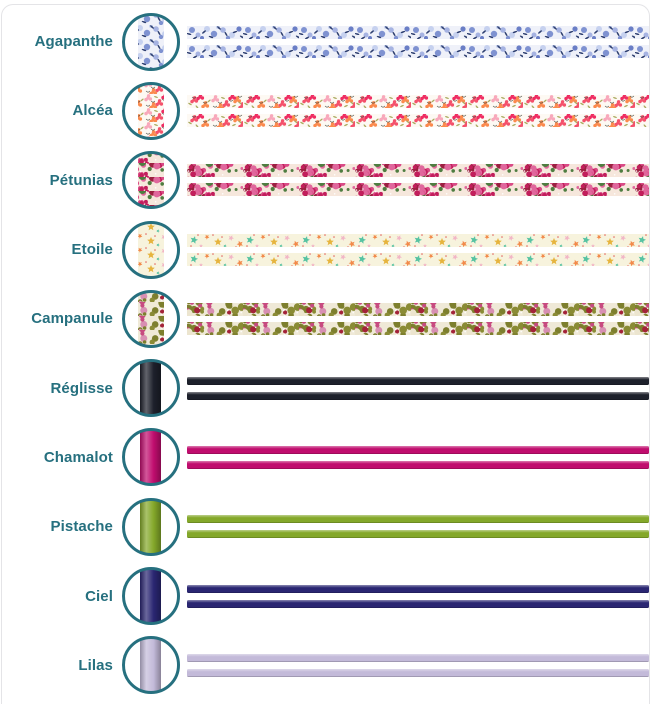 Image resolution: width=657 pixels, height=704 pixels. Describe the element at coordinates (81, 388) in the screenshot. I see `swatch-label: Réglisse` at that location.